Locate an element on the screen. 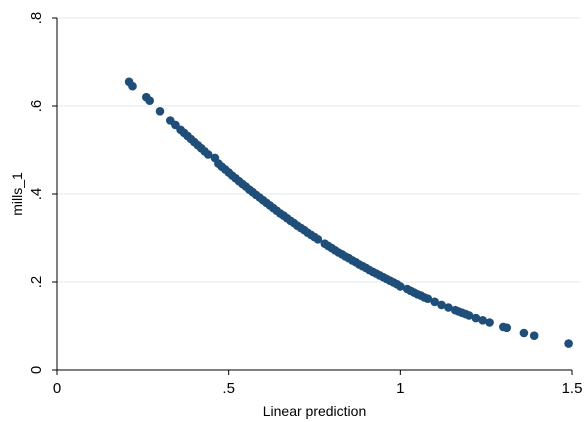 The height and width of the screenshot is (422, 586). y-tick-label-4: .8 is located at coordinates (36, 18).